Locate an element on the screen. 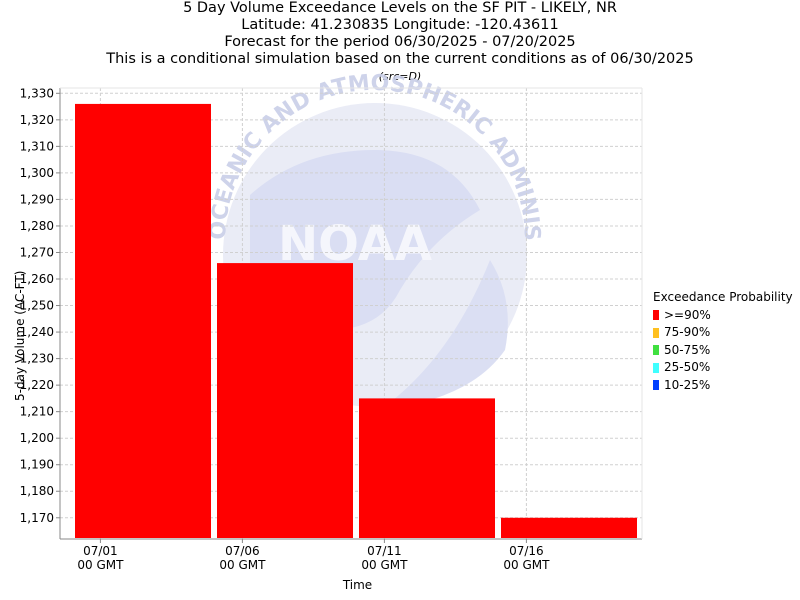  y-tick-label: 1,330 is located at coordinates (37, 93).